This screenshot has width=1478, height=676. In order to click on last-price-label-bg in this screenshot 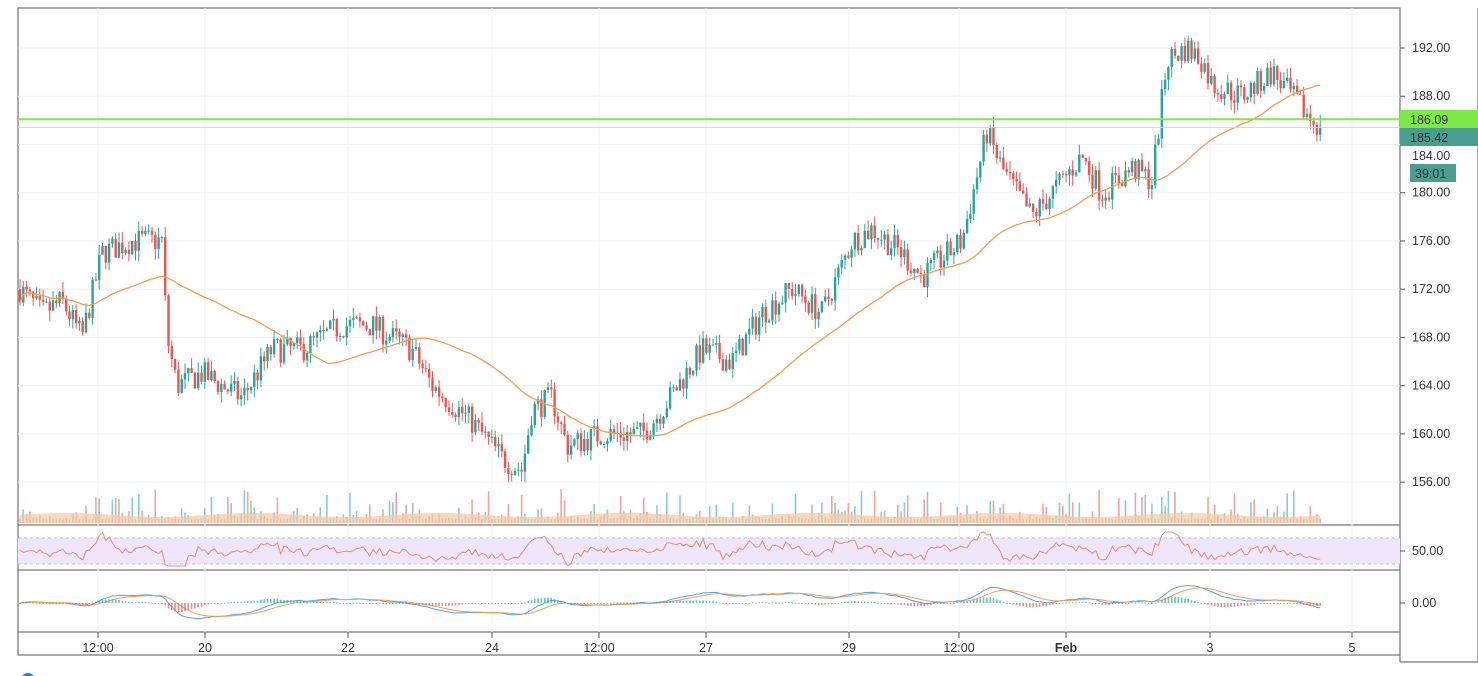, I will do `click(1439, 137)`.